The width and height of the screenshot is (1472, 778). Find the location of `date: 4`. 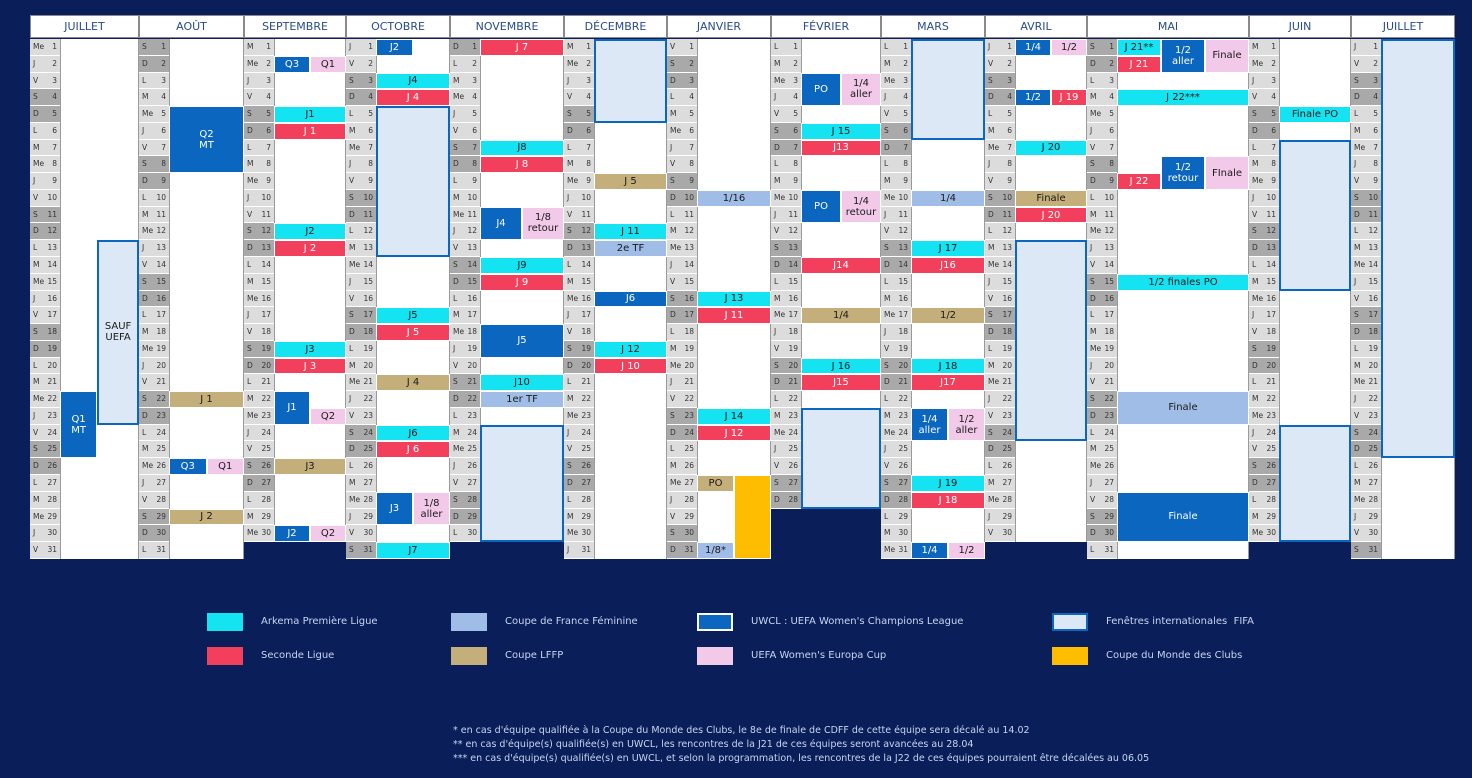

date: 4 is located at coordinates (1009, 97).